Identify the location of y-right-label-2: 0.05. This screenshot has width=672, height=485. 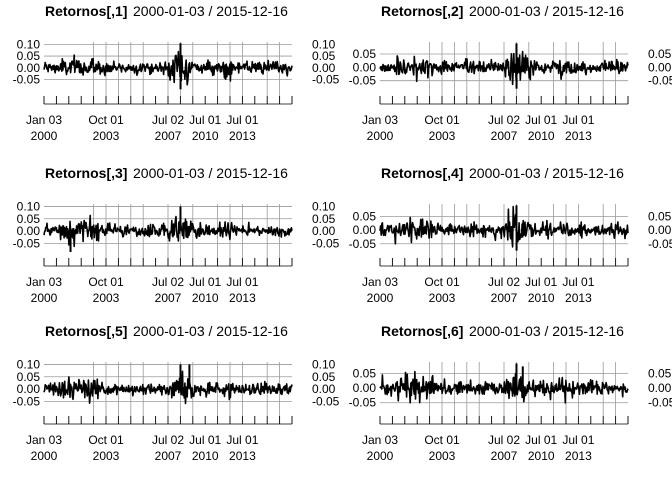
(324, 219).